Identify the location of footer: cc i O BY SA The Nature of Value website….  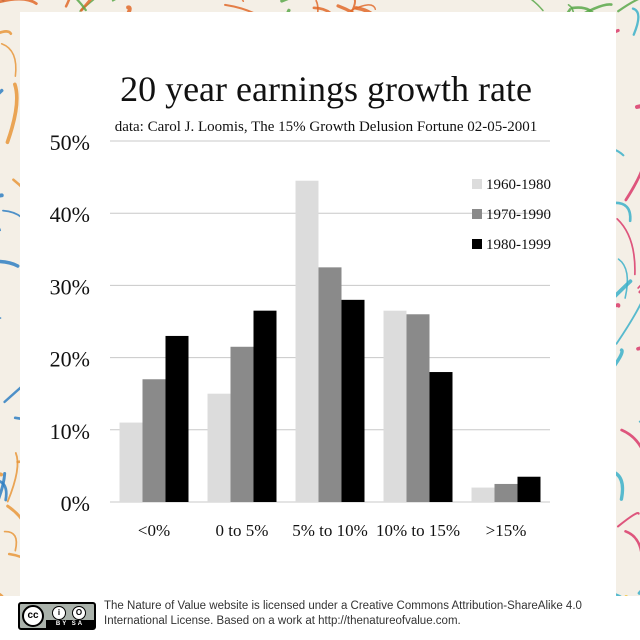
(320, 618).